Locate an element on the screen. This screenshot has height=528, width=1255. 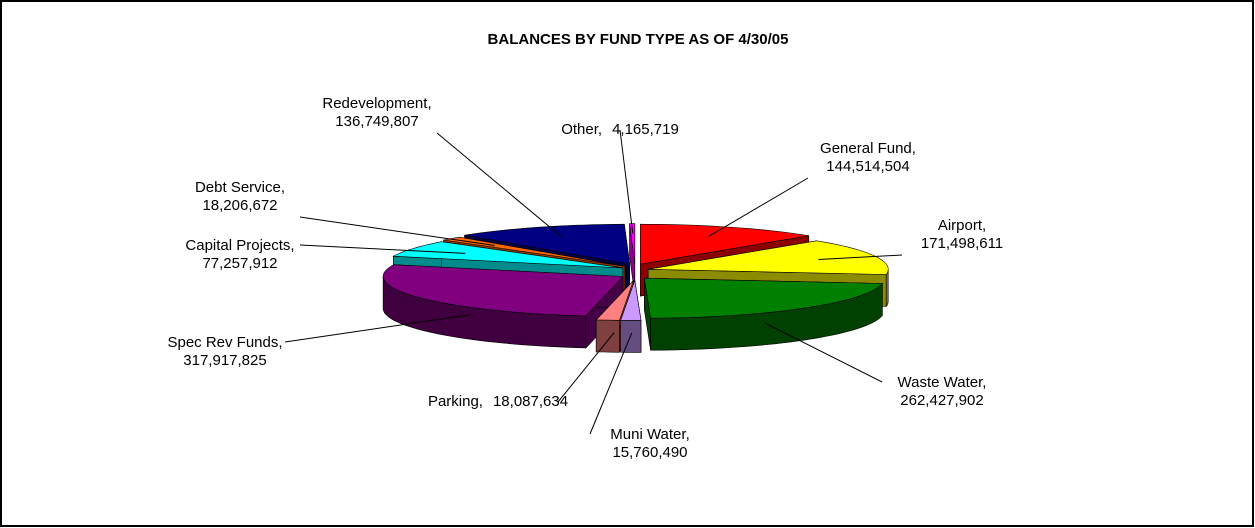
chart-title: BALANCES BY FUND TYPE AS OF 4/30/05 is located at coordinates (638, 39).